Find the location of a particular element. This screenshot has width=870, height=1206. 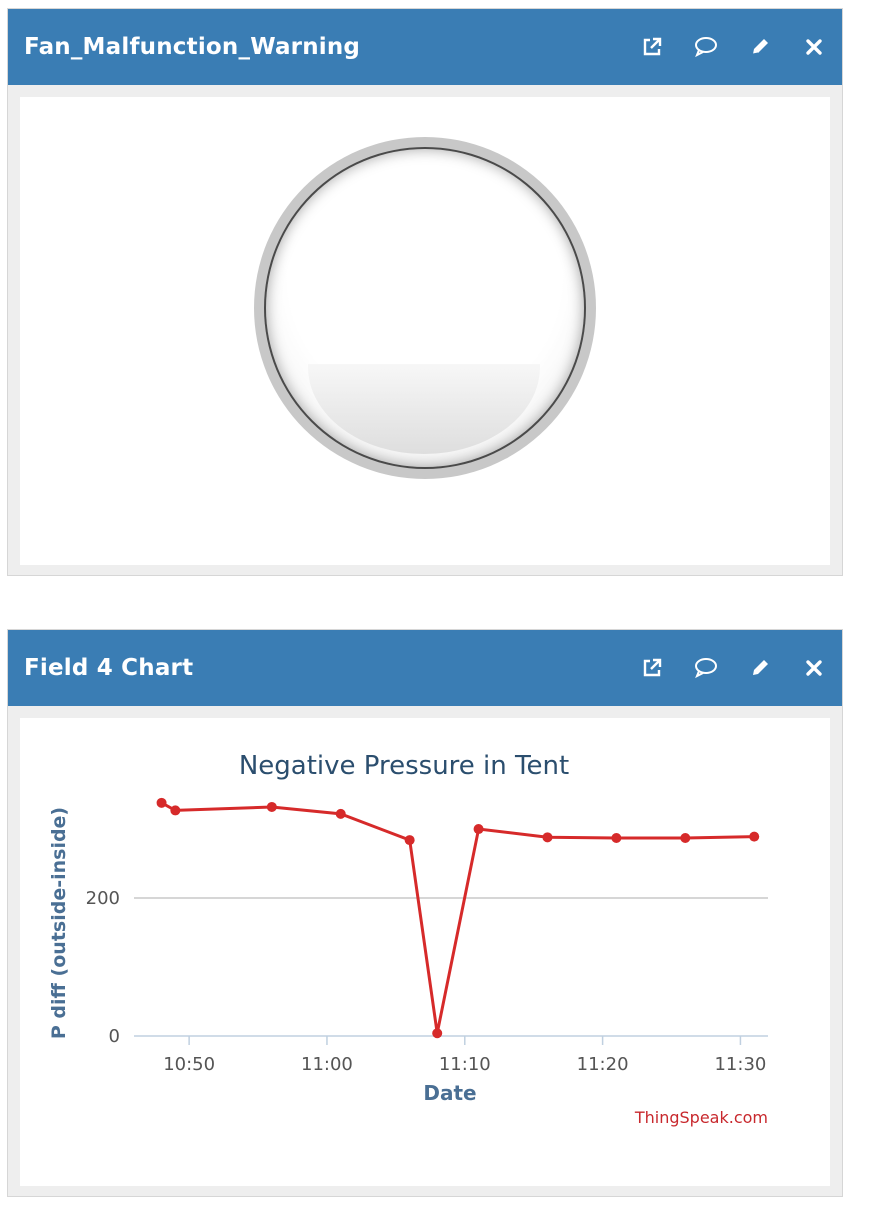

widget-header: Field 4 Chart is located at coordinates (425, 668).